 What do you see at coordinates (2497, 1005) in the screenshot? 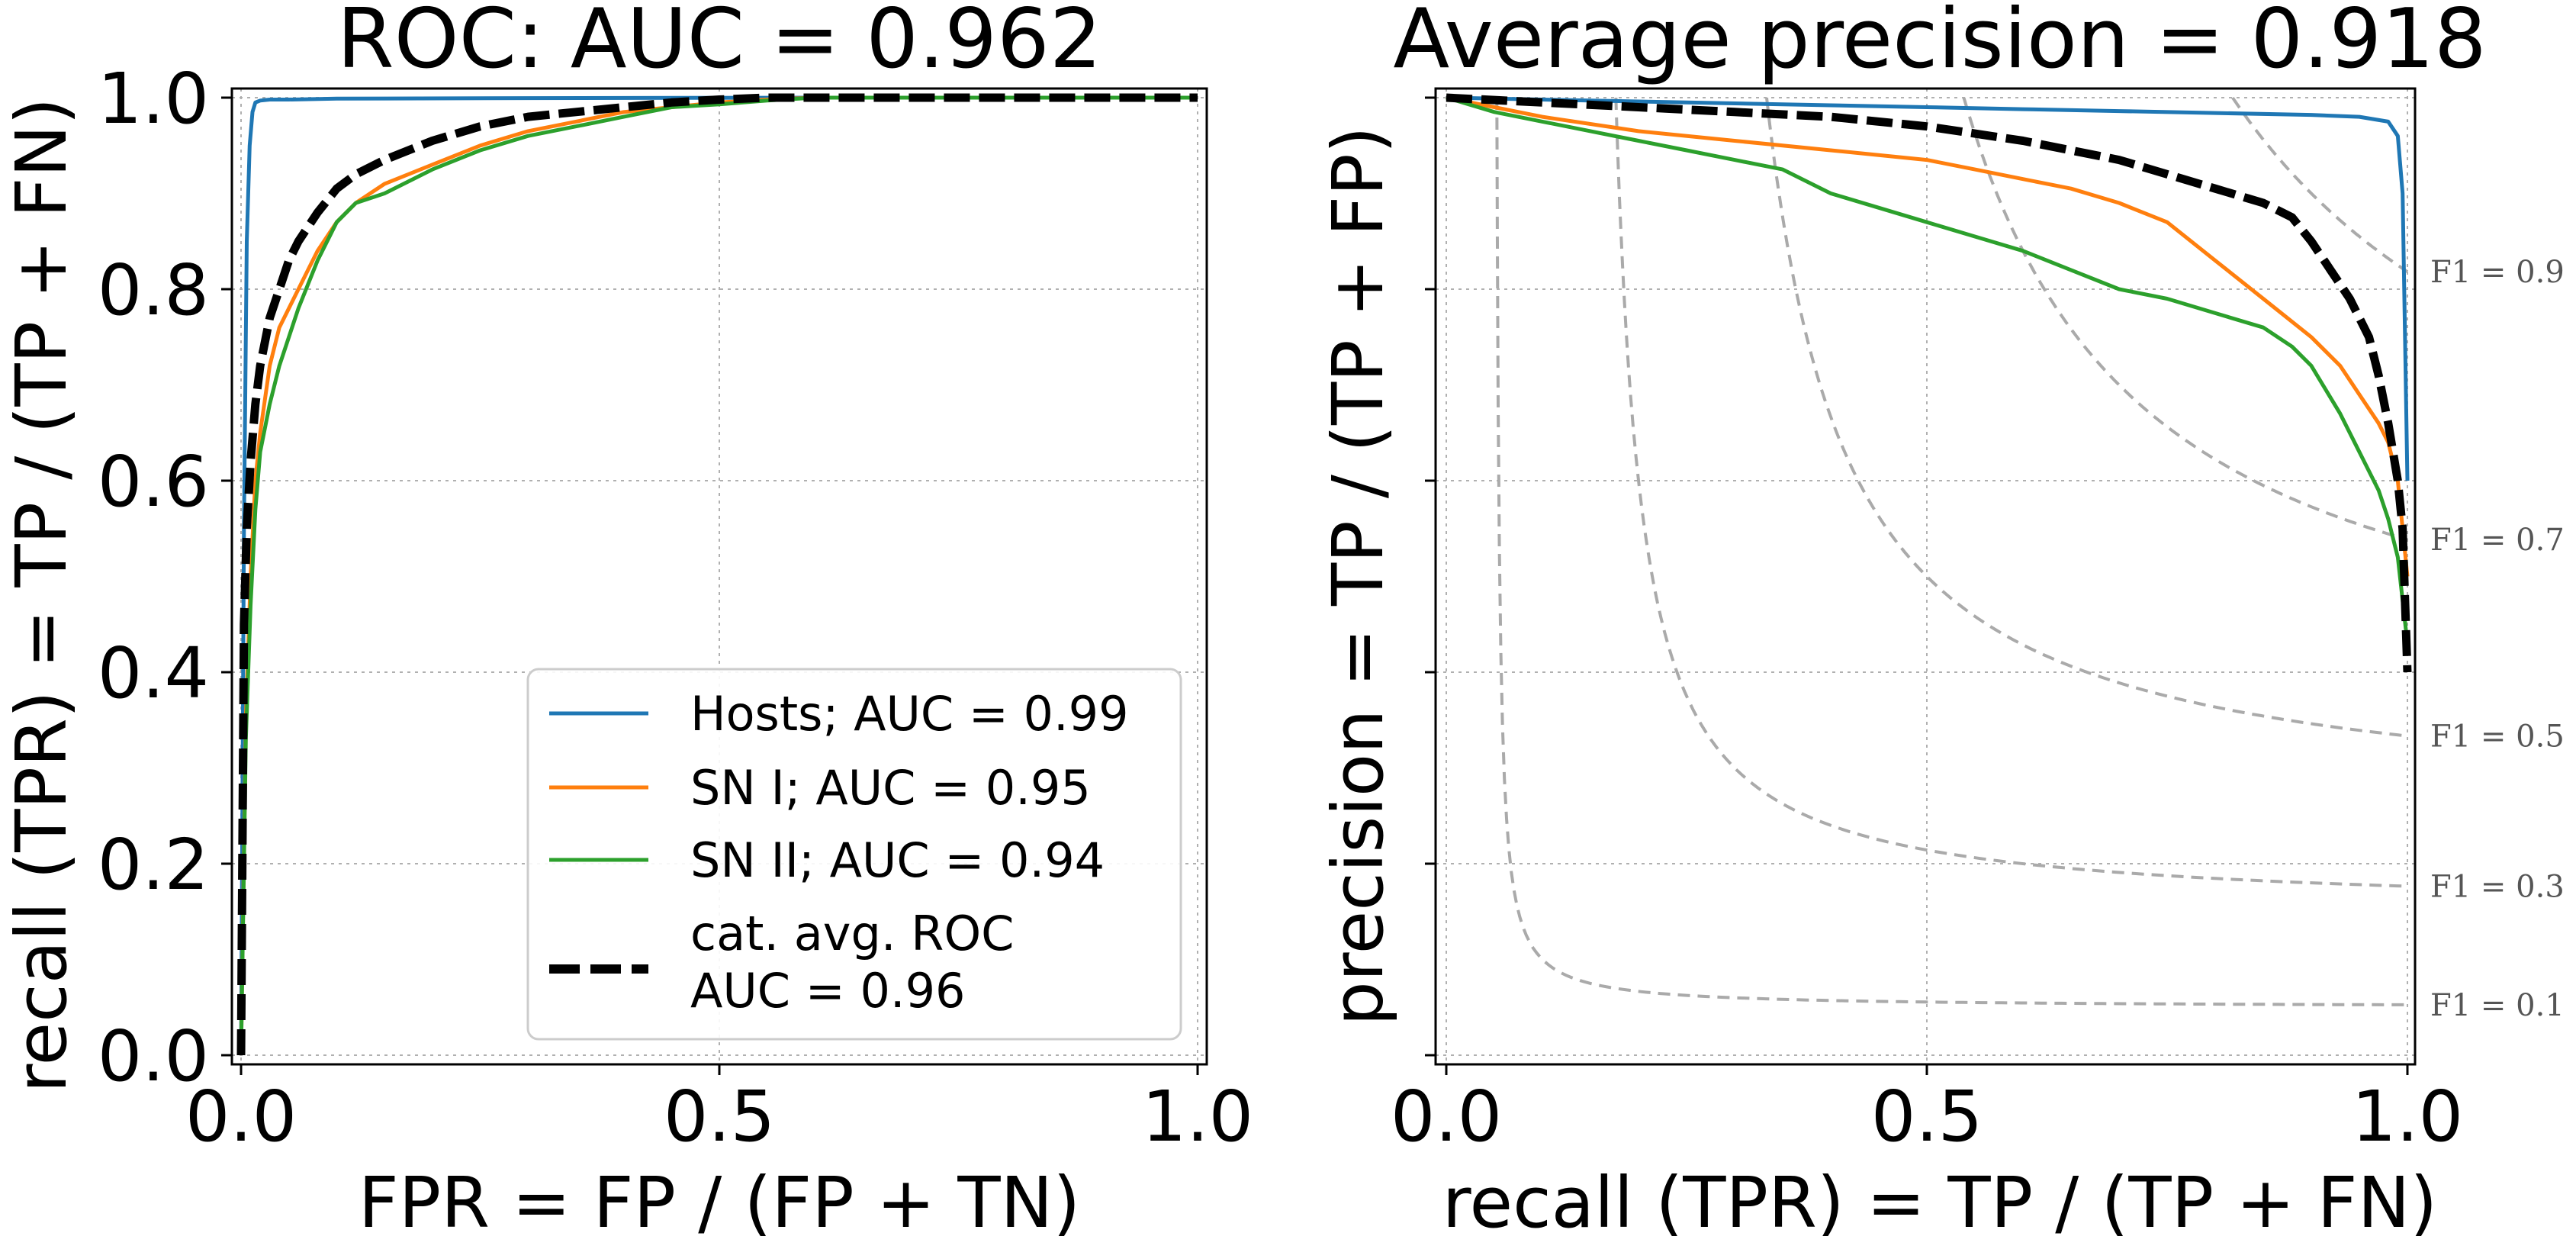
I see `iso-f1-label-0: F1 = 0.1` at bounding box center [2497, 1005].